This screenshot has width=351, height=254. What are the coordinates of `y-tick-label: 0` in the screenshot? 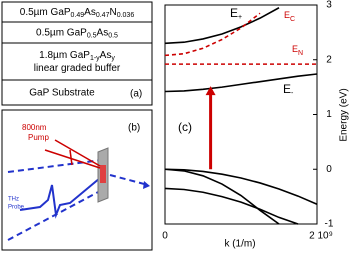 It's located at (329, 169).